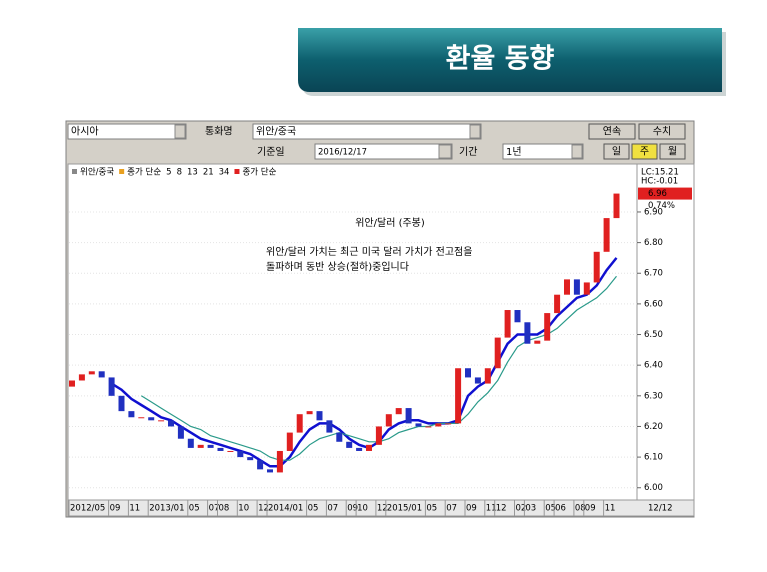 The width and height of the screenshot is (767, 572). Describe the element at coordinates (276, 131) in the screenshot. I see `currency-value: 위안/중국` at that location.